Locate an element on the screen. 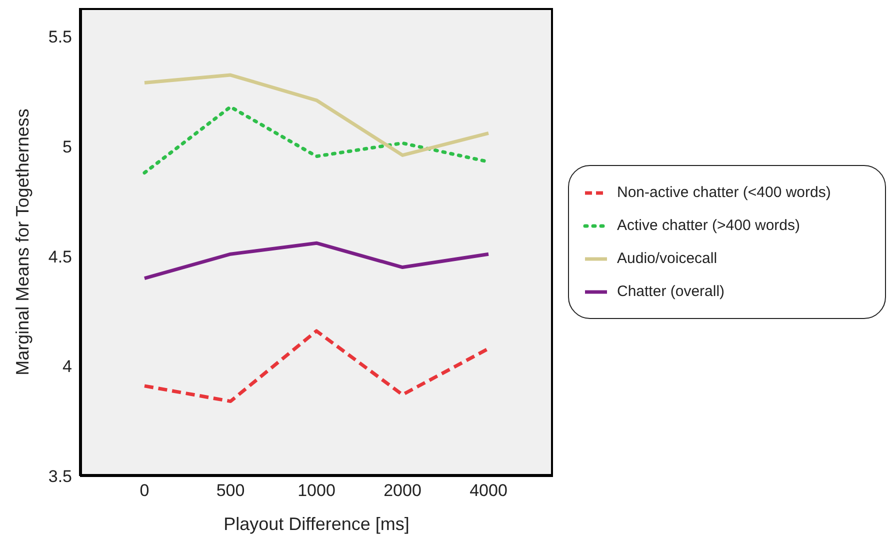 The height and width of the screenshot is (542, 889). legend-label: Non-active chatter (<400 words) is located at coordinates (724, 192).